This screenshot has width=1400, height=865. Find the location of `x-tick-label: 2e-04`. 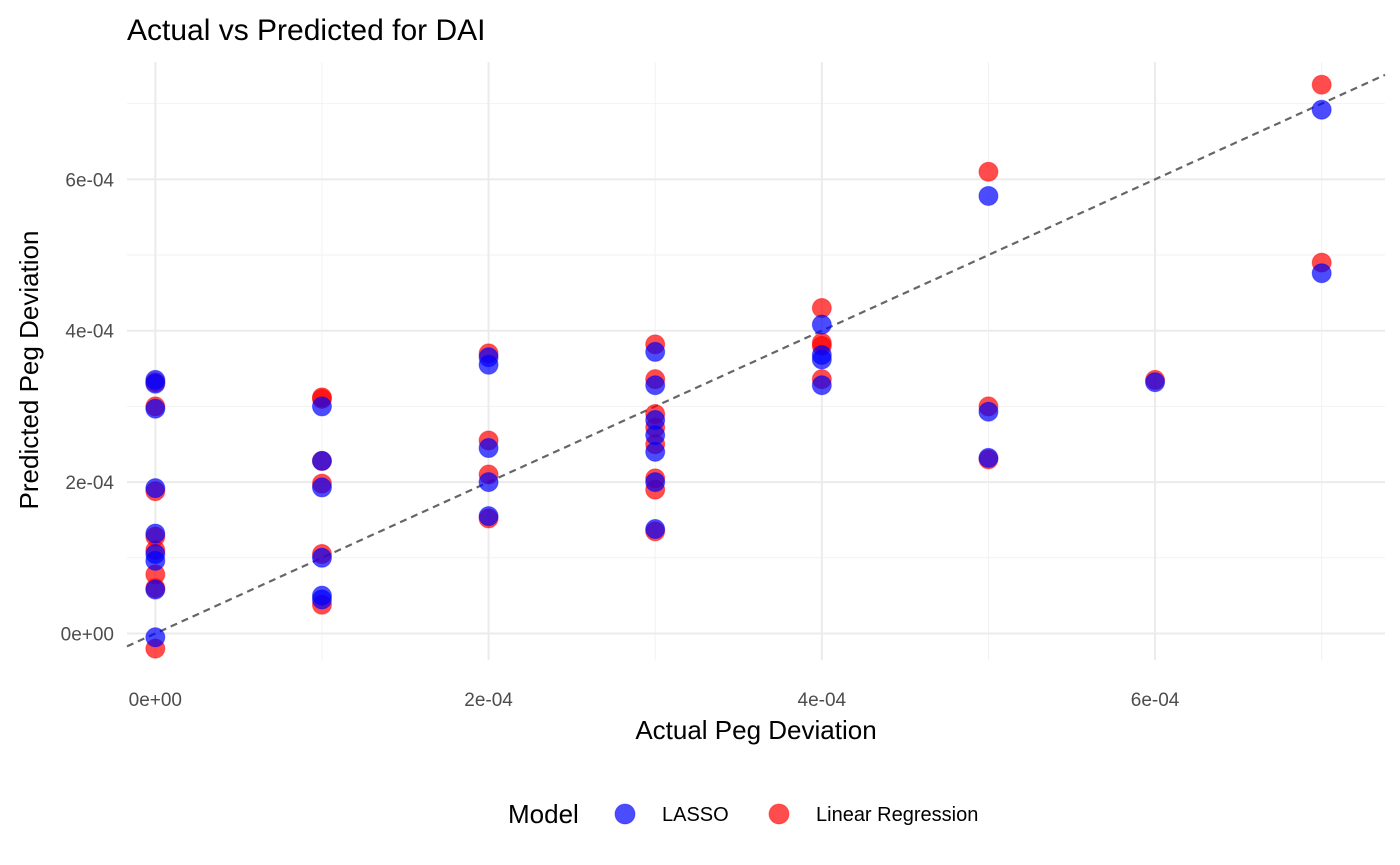

x-tick-label: 2e-04 is located at coordinates (488, 700).